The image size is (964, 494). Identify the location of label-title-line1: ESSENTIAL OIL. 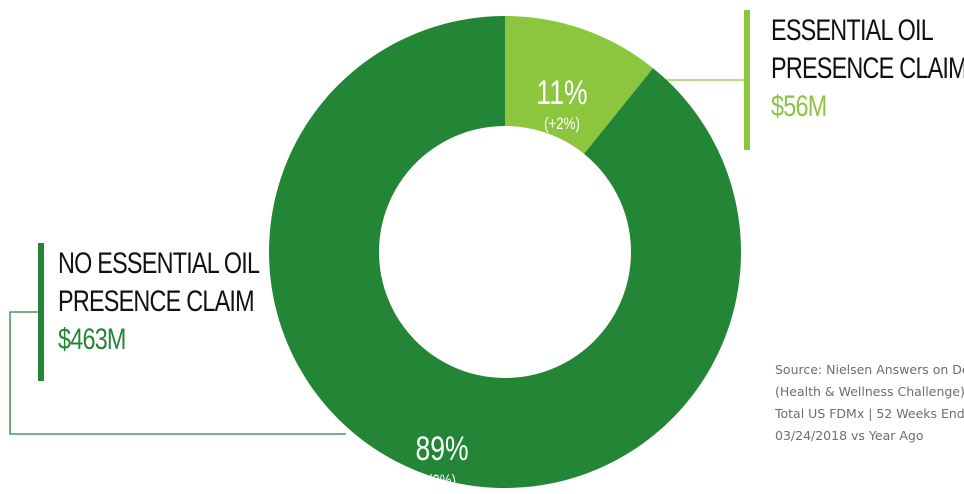
(852, 30).